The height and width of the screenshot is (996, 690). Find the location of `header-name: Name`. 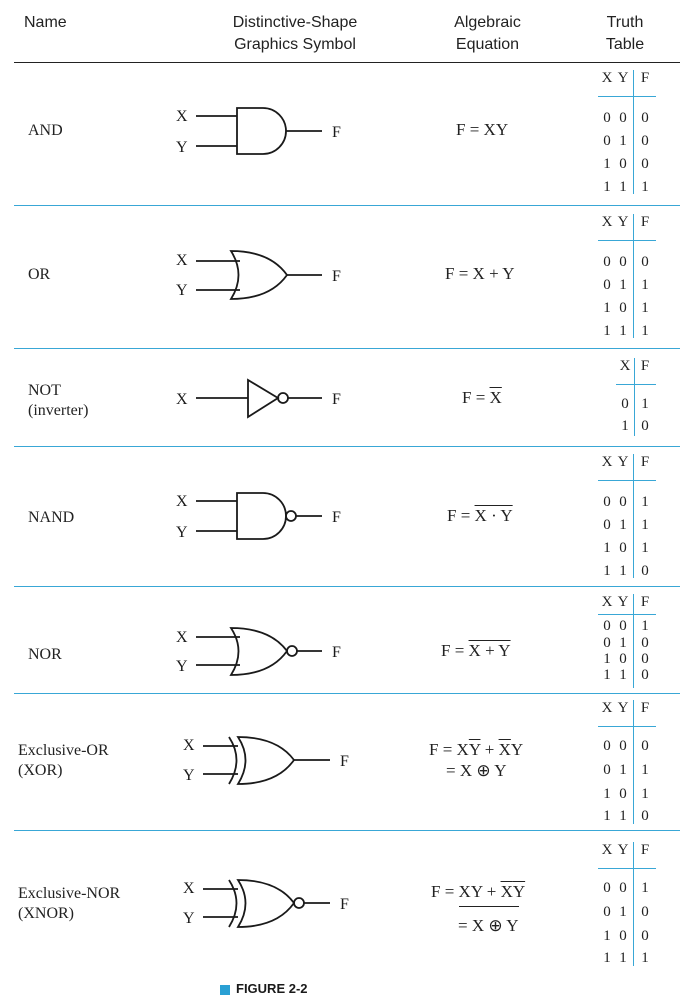

header-name: Name is located at coordinates (45, 22).